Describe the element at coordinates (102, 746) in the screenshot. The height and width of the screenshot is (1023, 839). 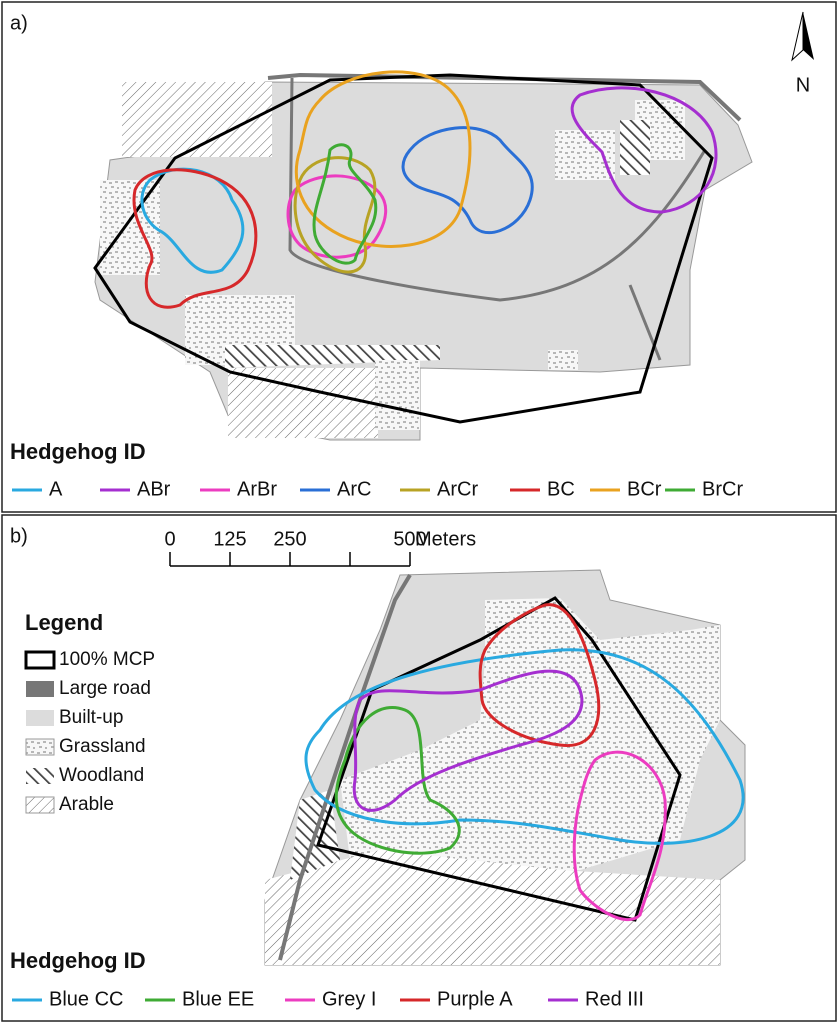
I see `legend-label: Grassland` at that location.